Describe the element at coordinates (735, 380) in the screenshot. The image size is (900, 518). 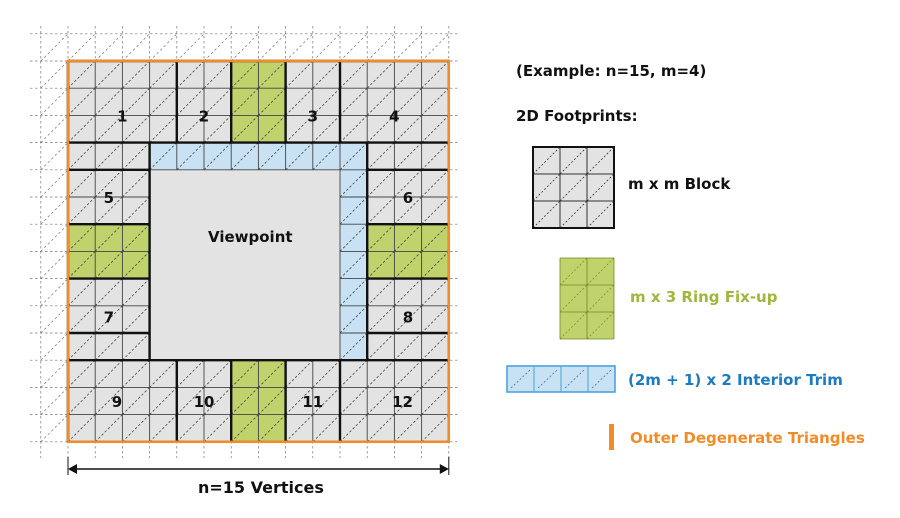
I see `interior-trim-legend-label: (2m + 1) x 2 Interior Trim` at that location.